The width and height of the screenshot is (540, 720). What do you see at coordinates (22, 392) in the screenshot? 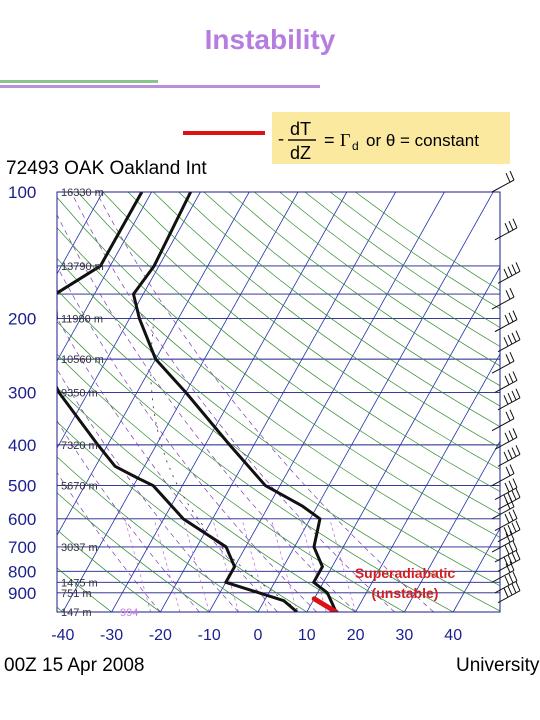
I see `pressure-tick-label: 300` at bounding box center [22, 392].